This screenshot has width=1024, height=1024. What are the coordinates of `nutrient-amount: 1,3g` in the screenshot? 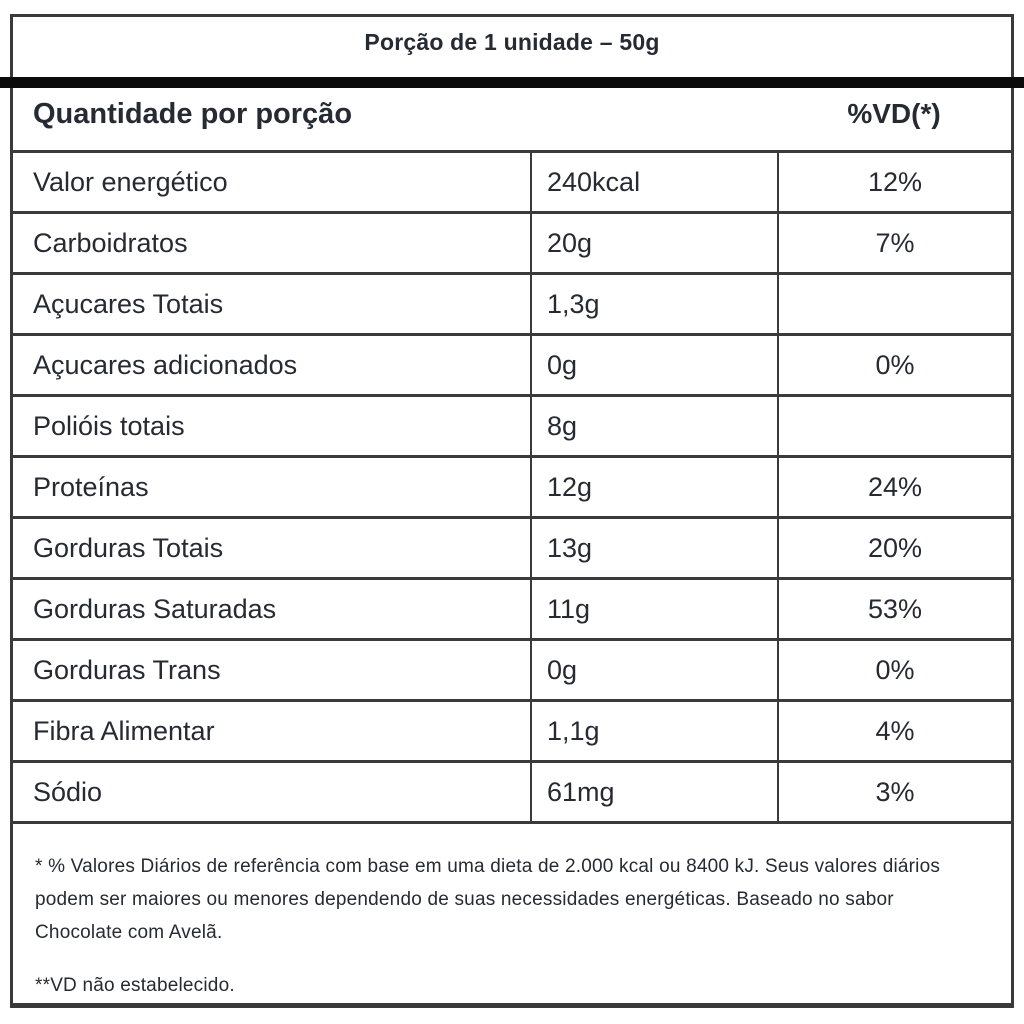 It's located at (653, 304).